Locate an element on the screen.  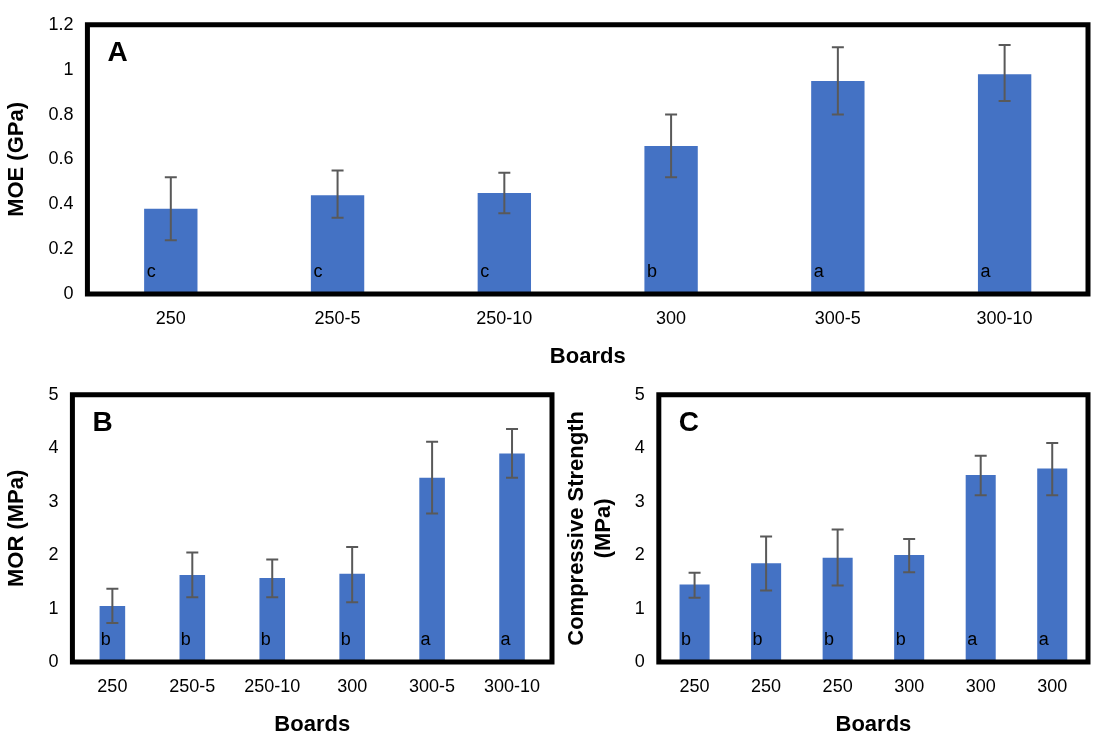
y-tick-label: 0.8 is located at coordinates (61, 113).